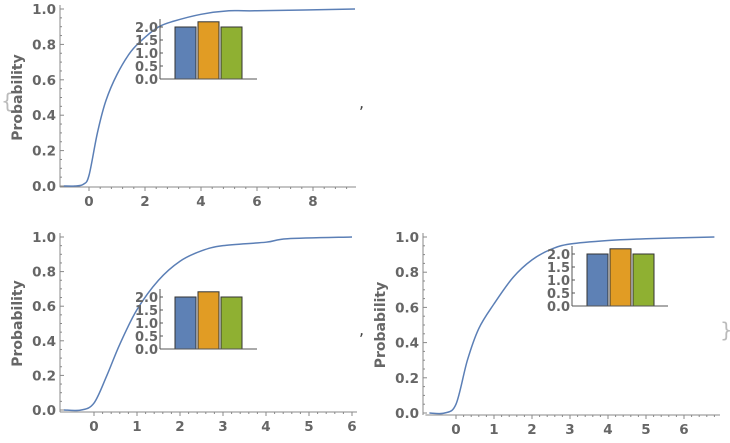 This screenshot has width=730, height=443. Describe the element at coordinates (312, 202) in the screenshot. I see `x-tick-label: 8` at that location.